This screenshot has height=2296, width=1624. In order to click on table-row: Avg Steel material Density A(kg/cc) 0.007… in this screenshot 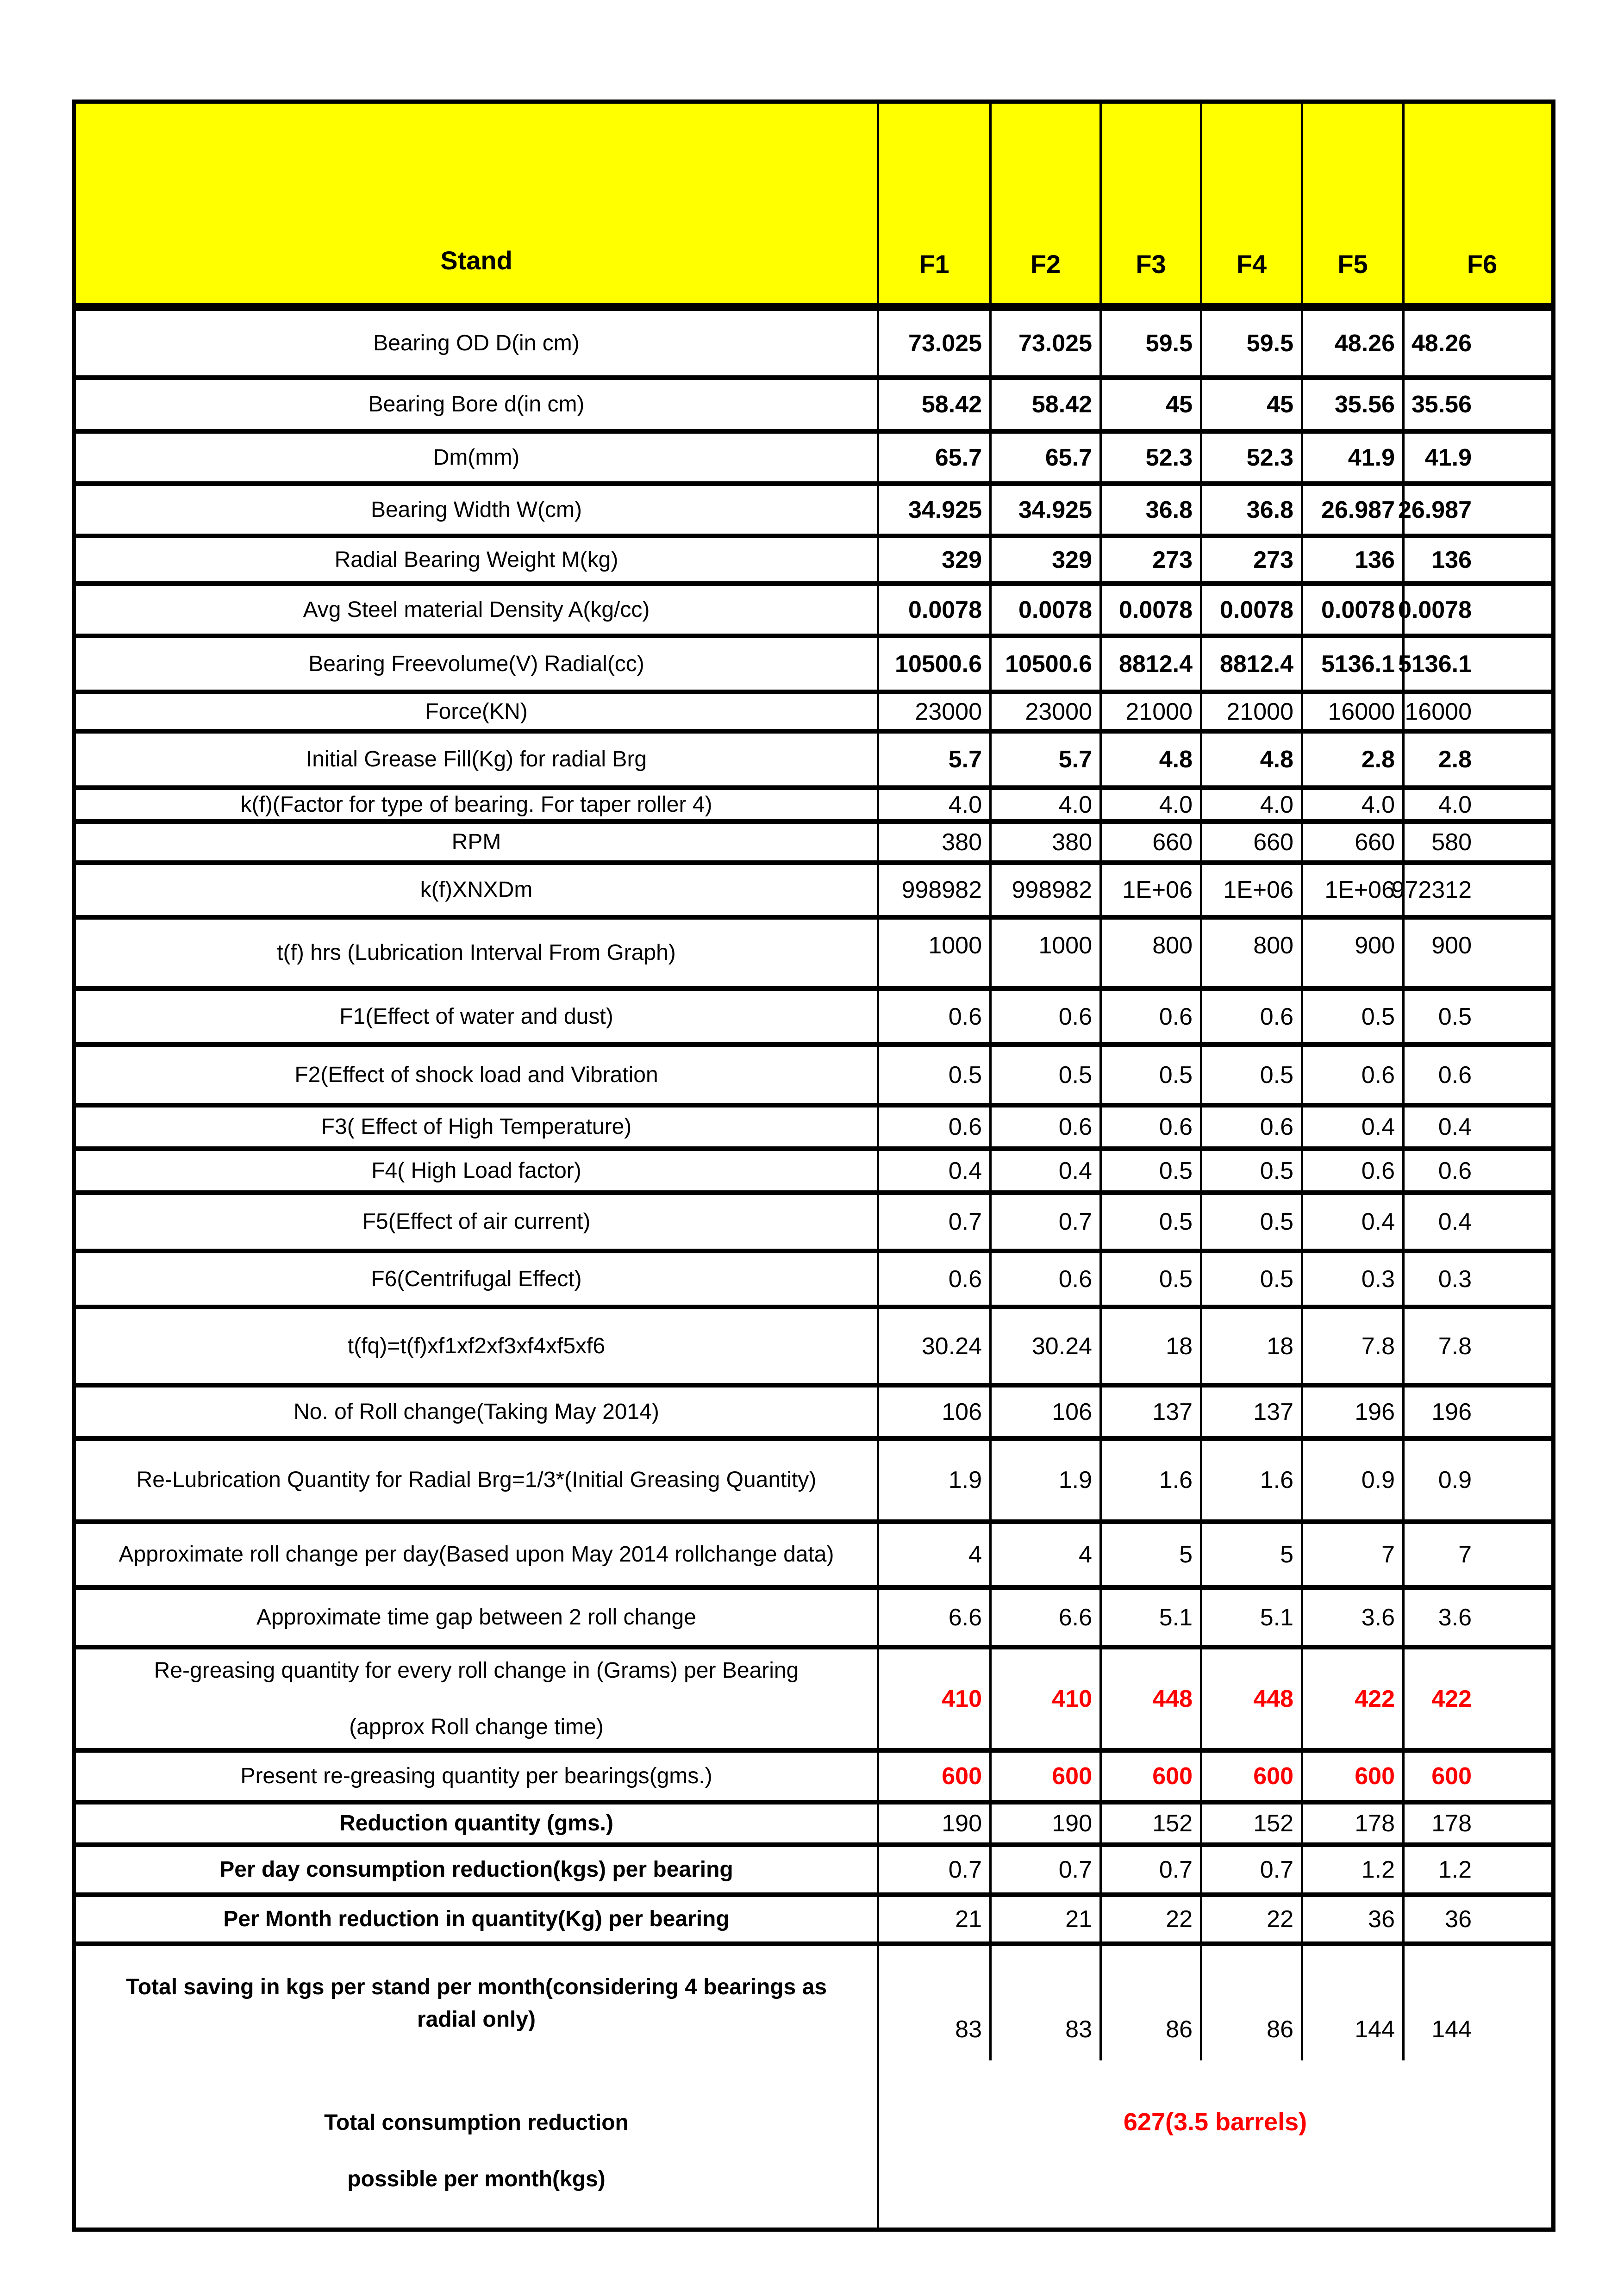, I will do `click(813, 612)`.